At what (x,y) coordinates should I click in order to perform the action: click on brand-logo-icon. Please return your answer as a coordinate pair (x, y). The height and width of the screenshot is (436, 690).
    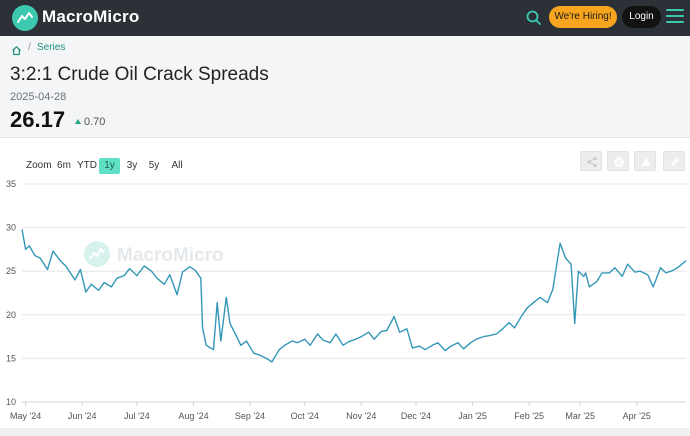
    Looking at the image, I should click on (25, 18).